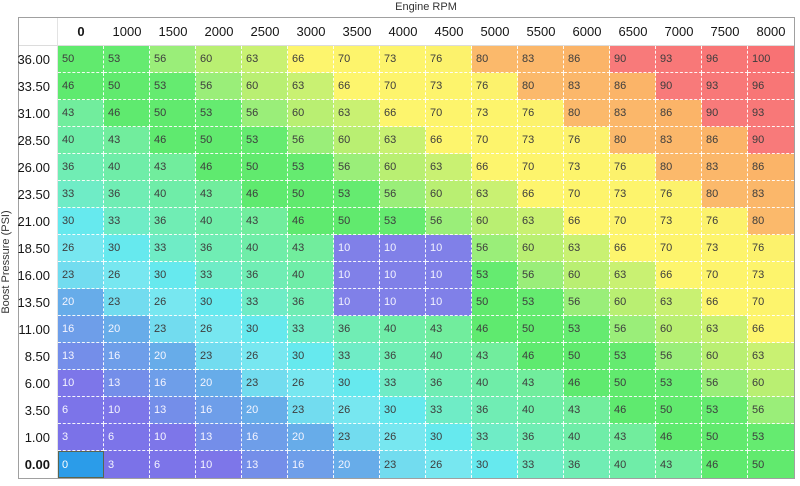 The width and height of the screenshot is (800, 486). I want to click on grid-cell: 100, so click(771, 59).